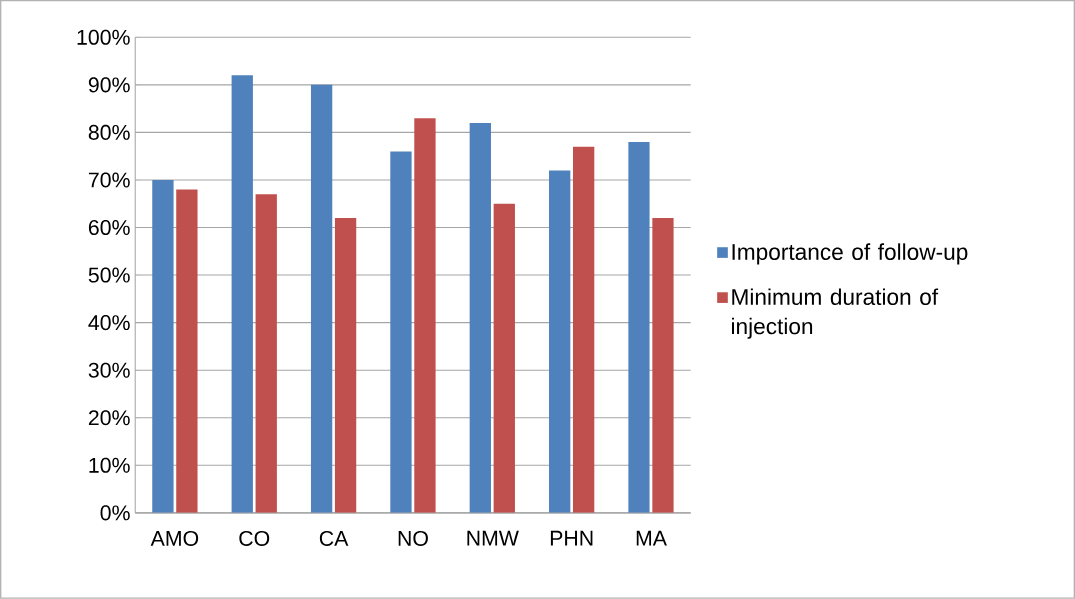 The image size is (1075, 599). What do you see at coordinates (835, 313) in the screenshot?
I see `legend-label: Minimum duration of injection` at bounding box center [835, 313].